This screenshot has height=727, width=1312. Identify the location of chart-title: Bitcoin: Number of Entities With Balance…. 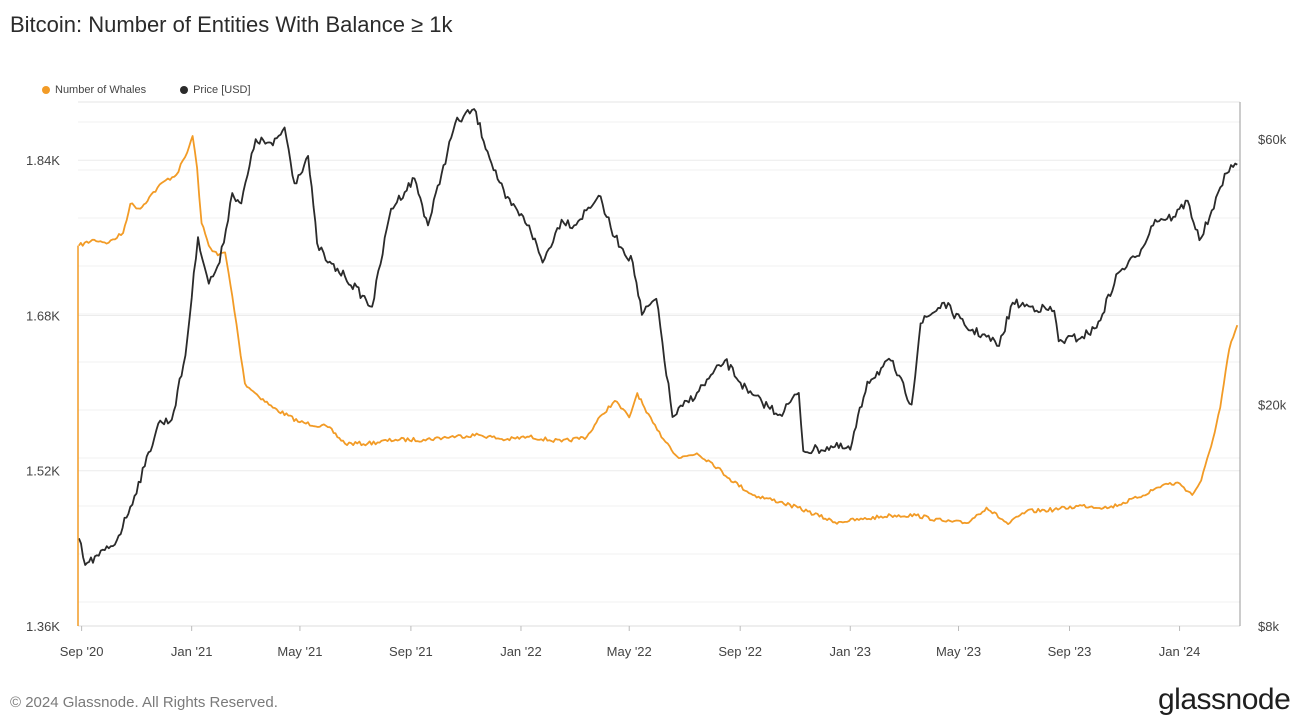
(231, 24).